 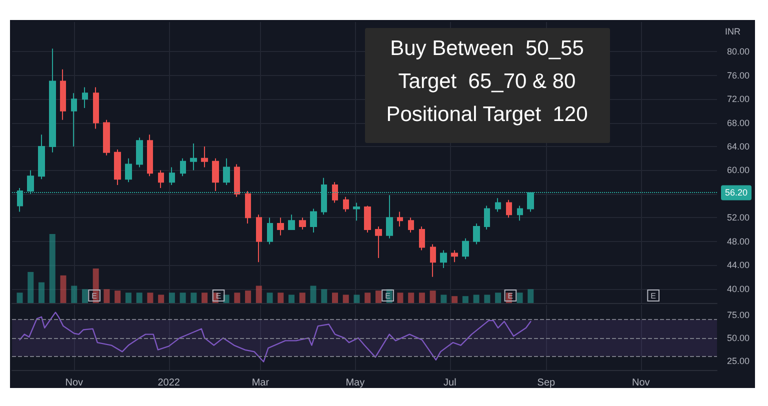 I want to click on y-axis-title: INR, so click(x=733, y=31).